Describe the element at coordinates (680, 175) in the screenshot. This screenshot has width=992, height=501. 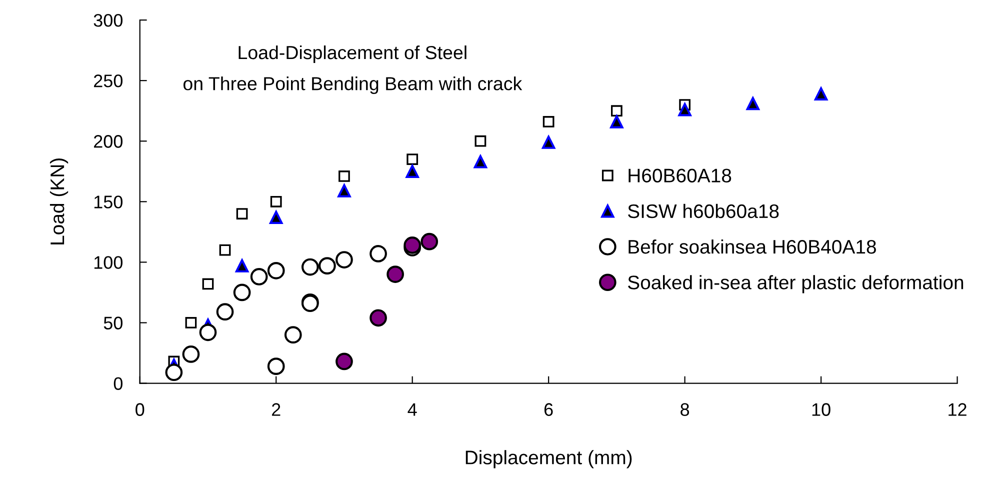
I see `legend-label: H60B60A18` at that location.